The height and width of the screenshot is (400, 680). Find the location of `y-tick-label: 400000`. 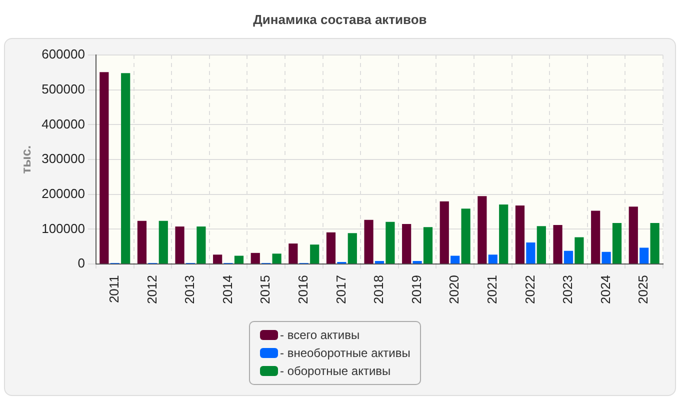

y-tick-label: 400000 is located at coordinates (63, 124).